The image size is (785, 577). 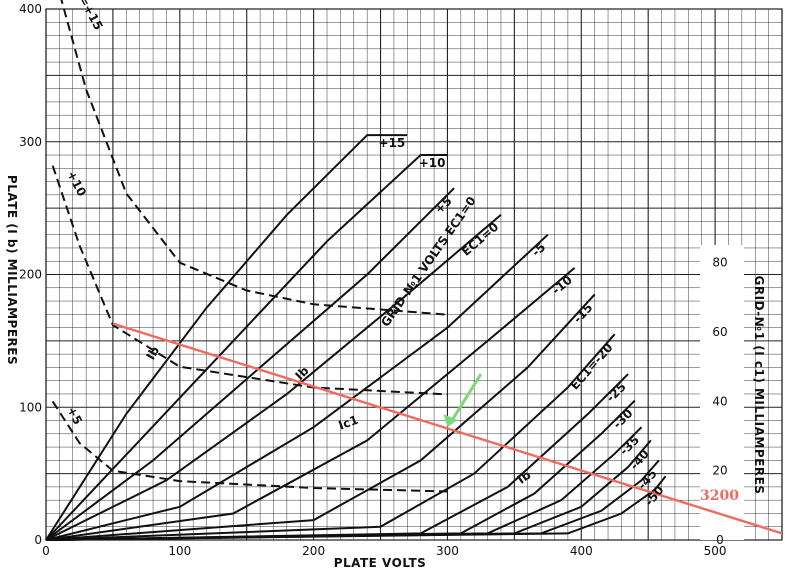 I want to click on y2-axis-title: GRID-№1 (I c1) MILLIAMPERES, so click(x=759, y=385).